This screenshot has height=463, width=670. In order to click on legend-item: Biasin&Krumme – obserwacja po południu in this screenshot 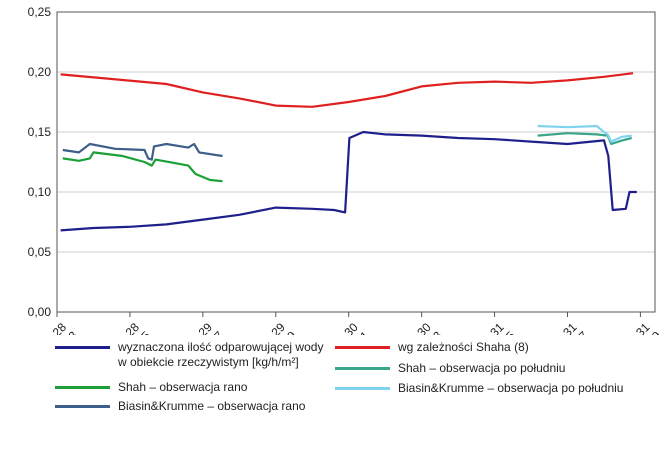, I will do `click(496, 388)`.